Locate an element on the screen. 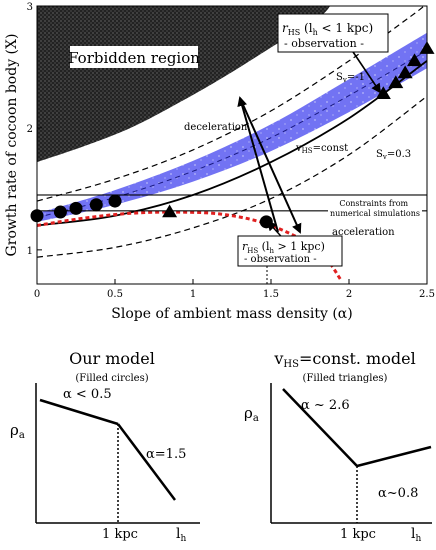  vhs-model-subtitle: (Filled triangles) is located at coordinates (345, 378).